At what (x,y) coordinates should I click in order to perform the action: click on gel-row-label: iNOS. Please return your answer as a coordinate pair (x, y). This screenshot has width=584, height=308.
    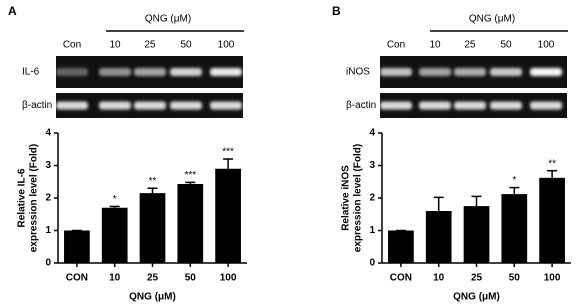
    Looking at the image, I should click on (358, 72).